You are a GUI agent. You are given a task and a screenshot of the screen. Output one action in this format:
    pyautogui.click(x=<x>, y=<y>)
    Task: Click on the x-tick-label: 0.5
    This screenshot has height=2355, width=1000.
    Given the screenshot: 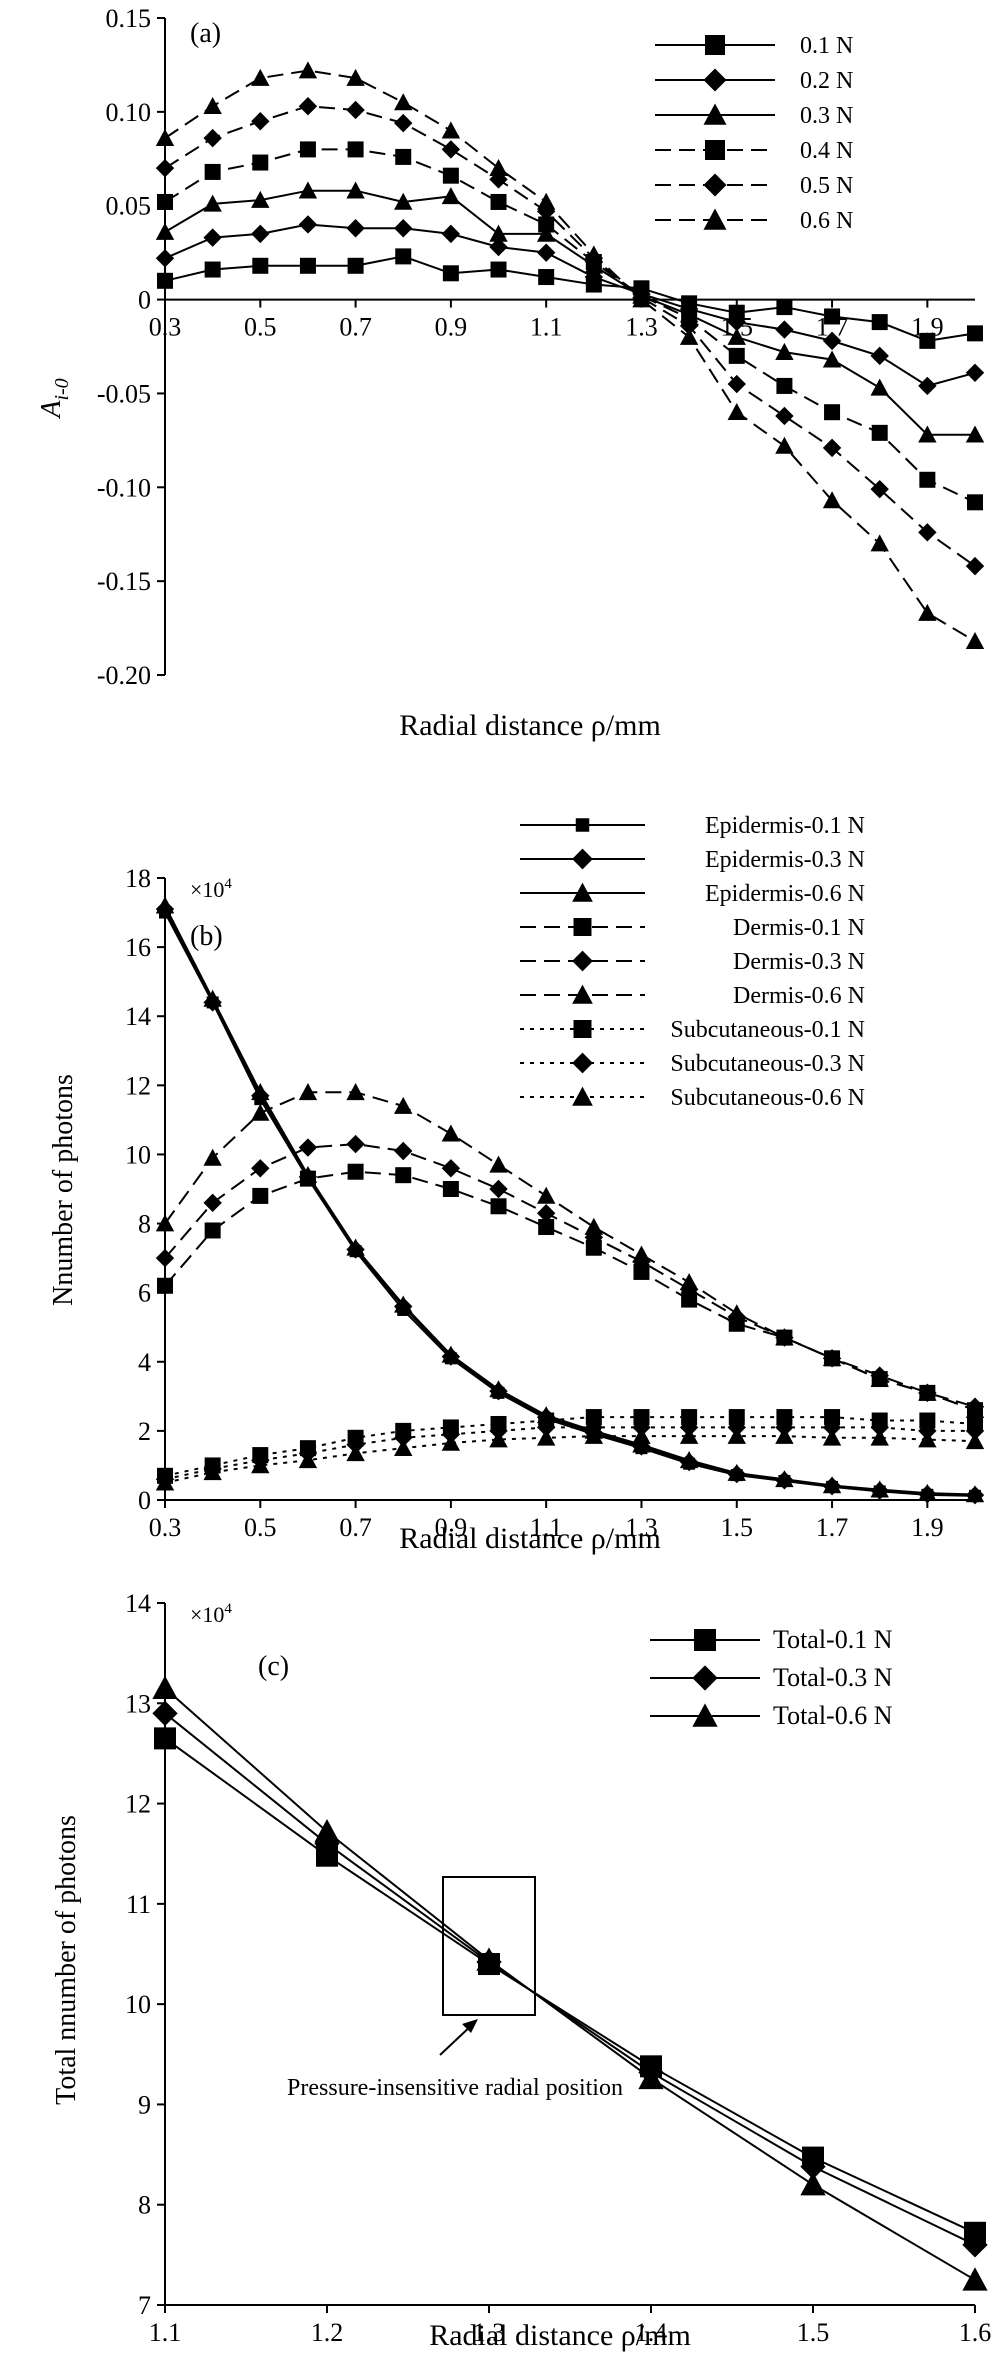 What is the action you would take?
    pyautogui.click(x=260, y=1527)
    